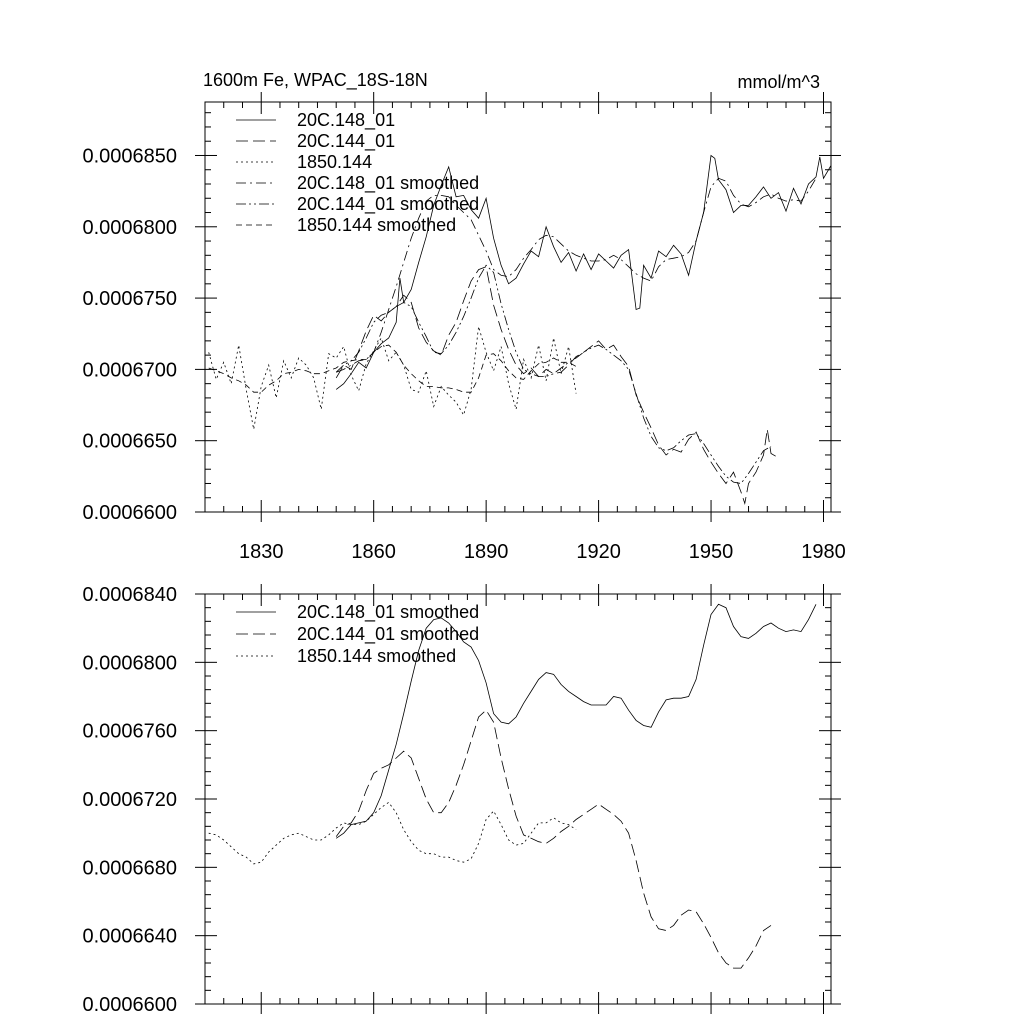  What do you see at coordinates (711, 552) in the screenshot?
I see `x-tick-label: 1950` at bounding box center [711, 552].